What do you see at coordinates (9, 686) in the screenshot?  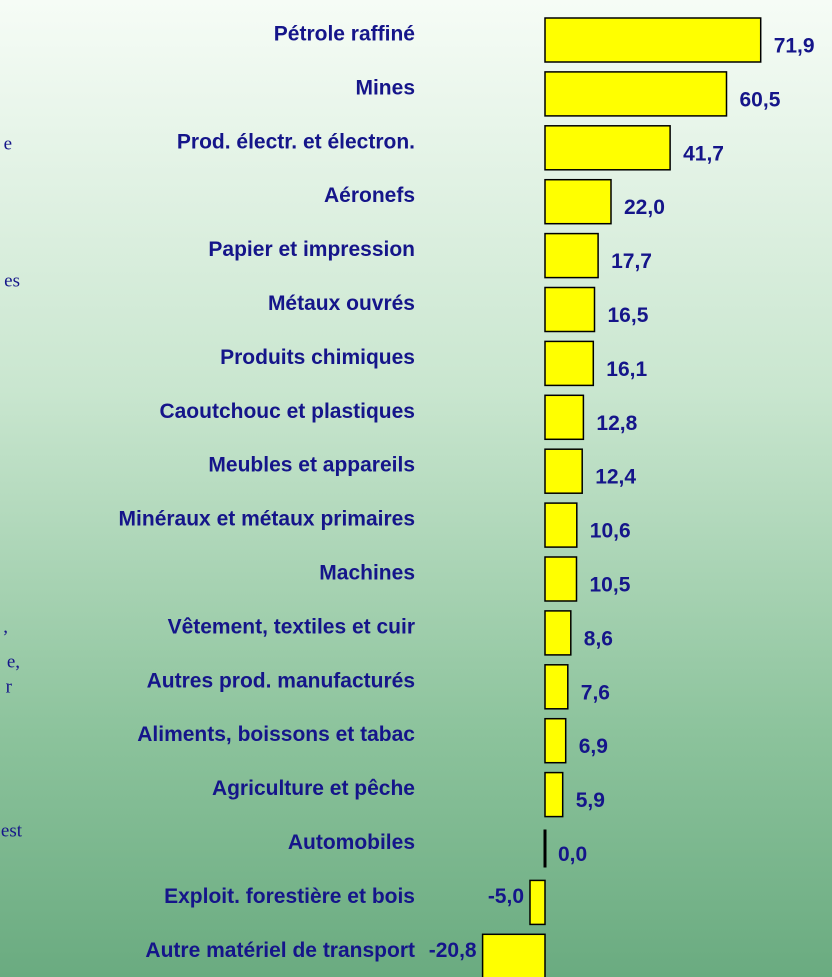 I see `clipped-text: r` at bounding box center [9, 686].